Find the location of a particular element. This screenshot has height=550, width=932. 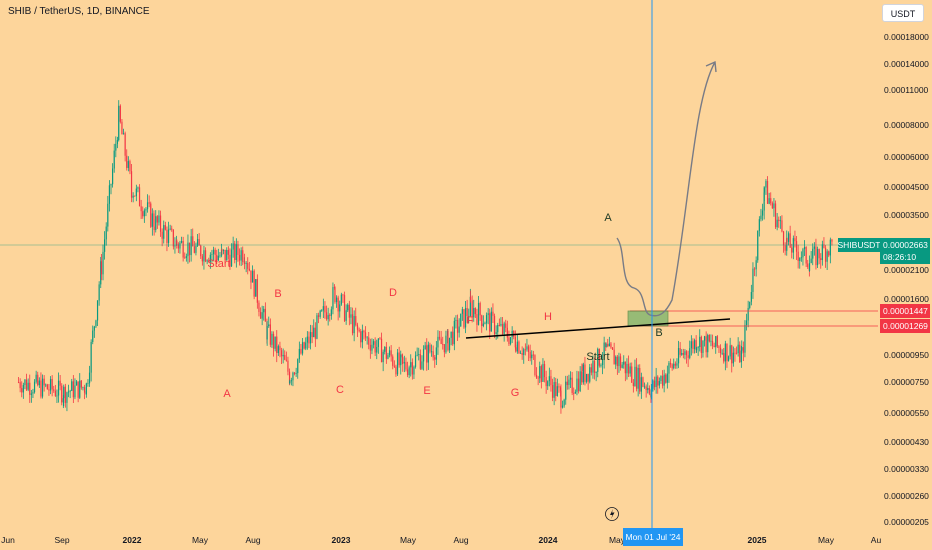

y-tick-label: 0.00008000 is located at coordinates (906, 125).